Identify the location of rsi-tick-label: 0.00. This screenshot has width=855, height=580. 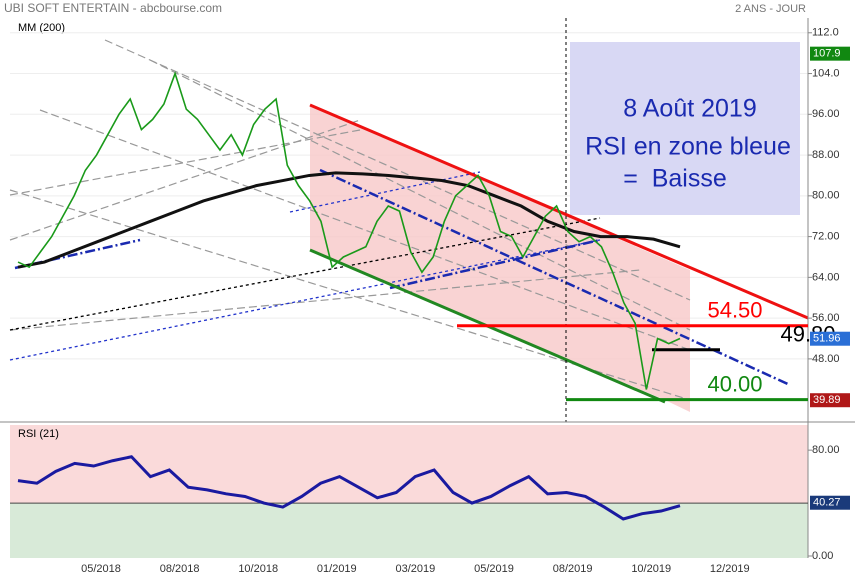
(822, 556).